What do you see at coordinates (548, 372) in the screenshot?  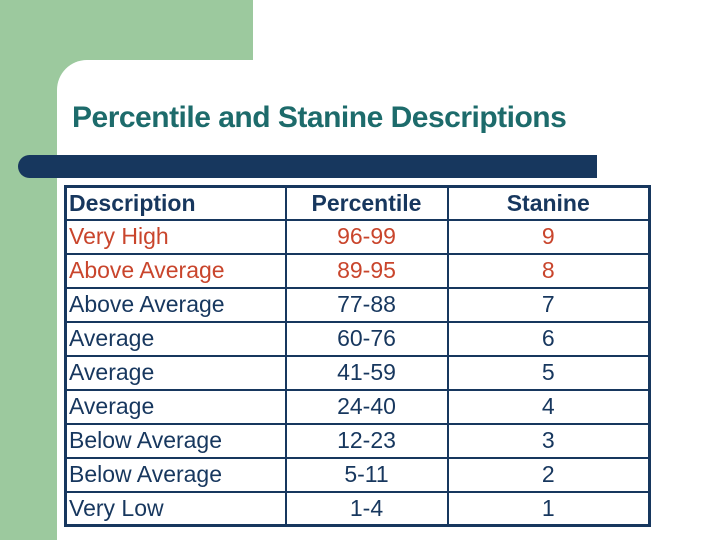 I see `row-stanine-cell: 5` at bounding box center [548, 372].